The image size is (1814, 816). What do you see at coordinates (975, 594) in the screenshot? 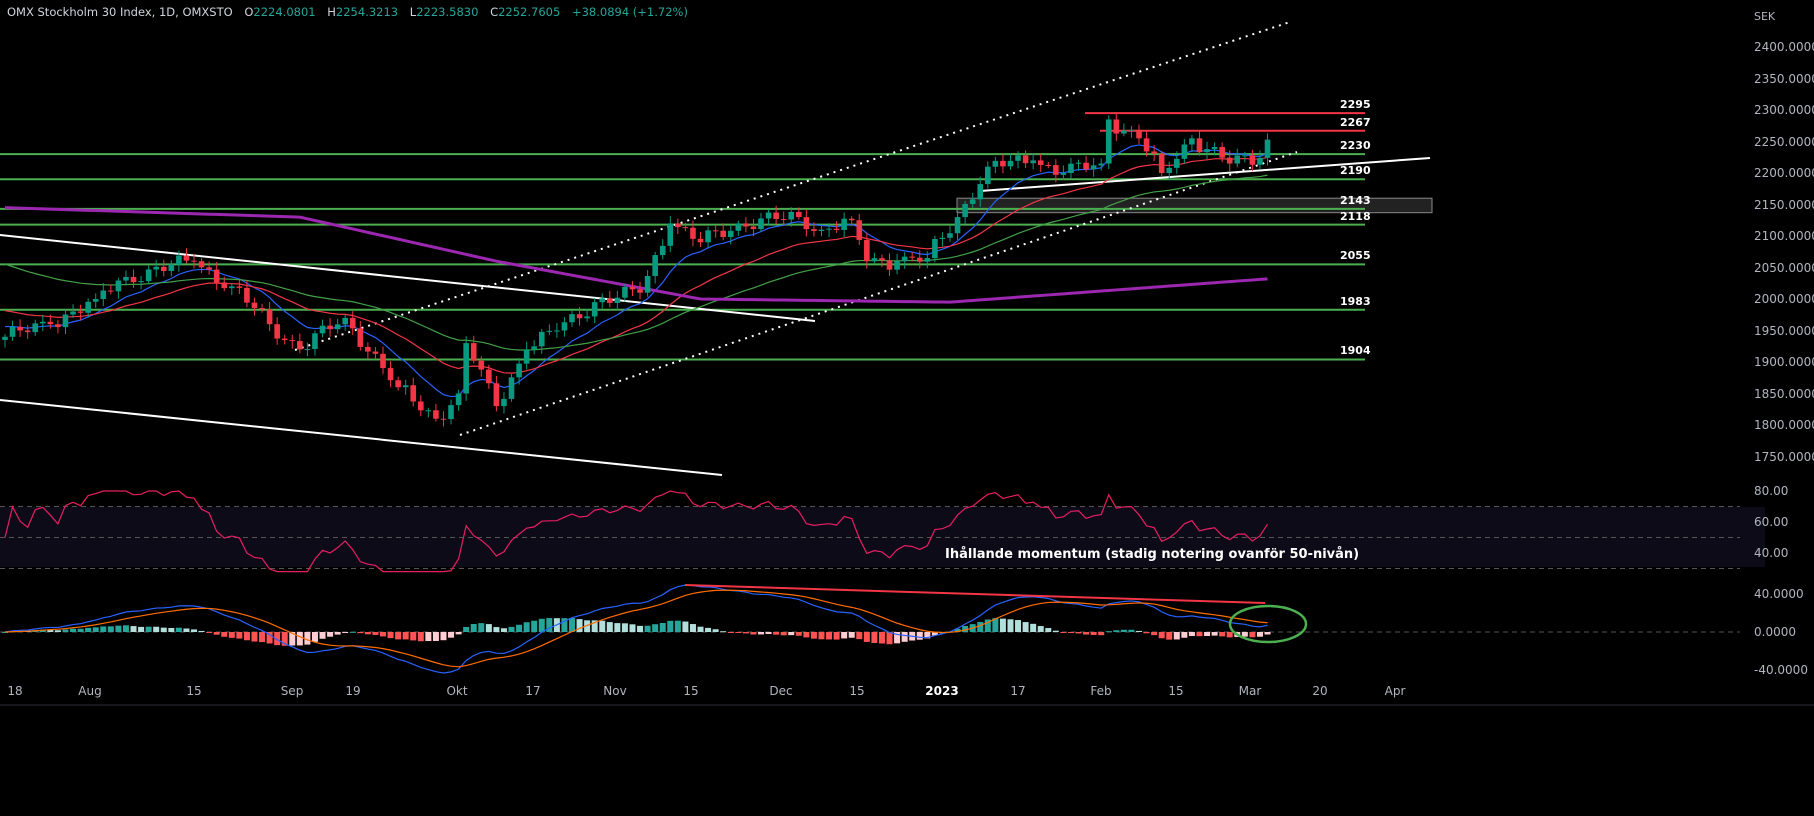
I see `macd-divergence-line` at bounding box center [975, 594].